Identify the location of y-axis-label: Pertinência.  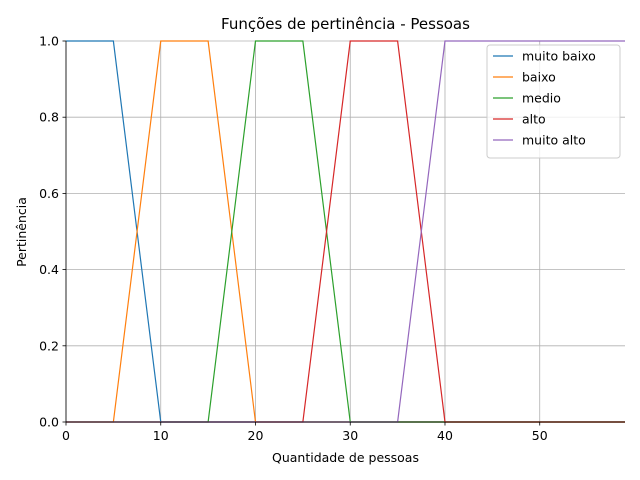
(21, 232).